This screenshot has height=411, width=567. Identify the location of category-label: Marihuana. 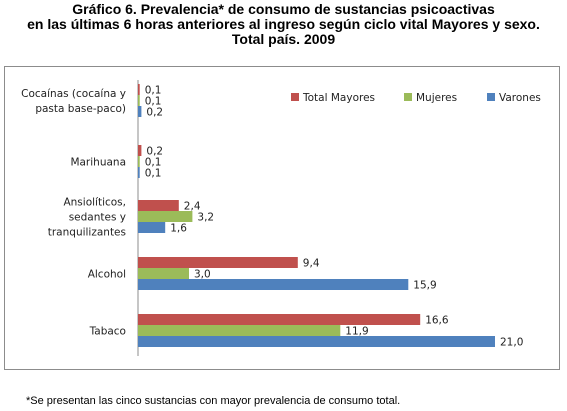
(98, 163).